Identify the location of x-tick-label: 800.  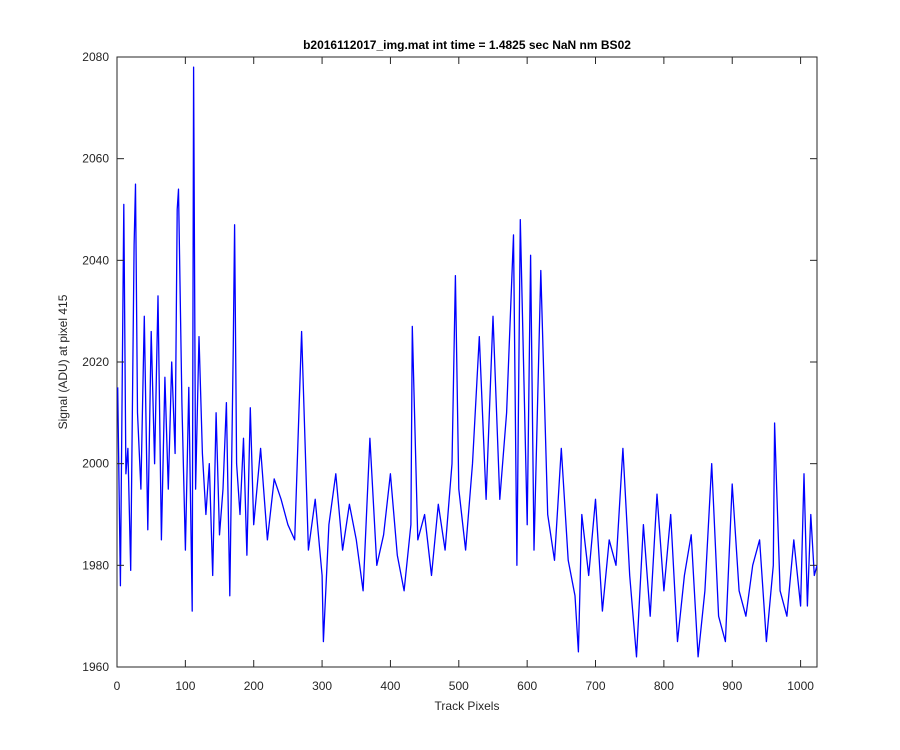
(664, 686).